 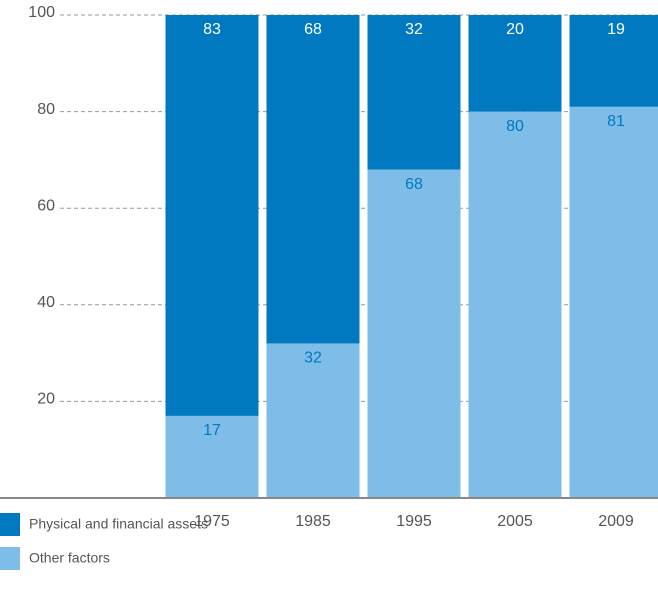 What do you see at coordinates (616, 121) in the screenshot?
I see `value-label: 81` at bounding box center [616, 121].